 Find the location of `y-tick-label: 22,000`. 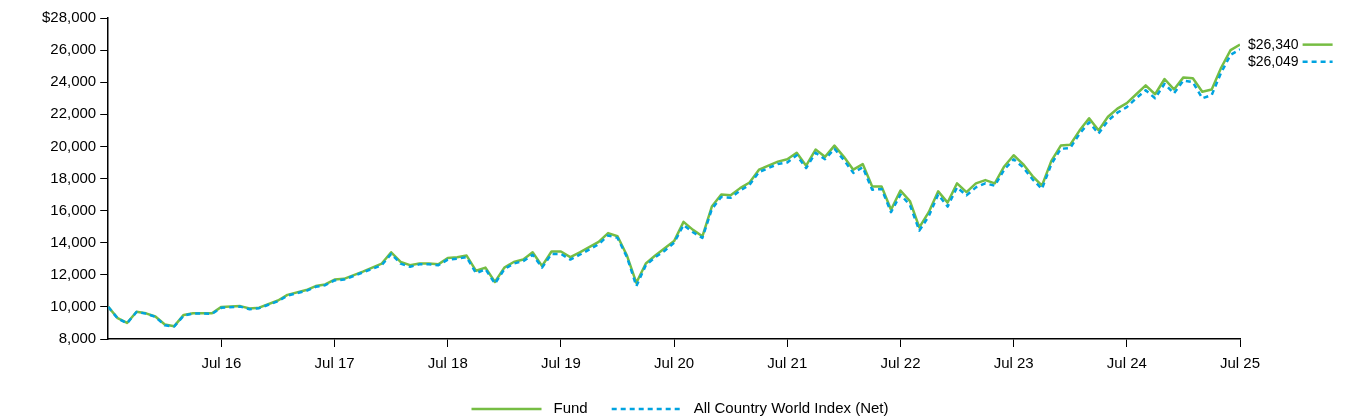

y-tick-label: 22,000 is located at coordinates (73, 113).